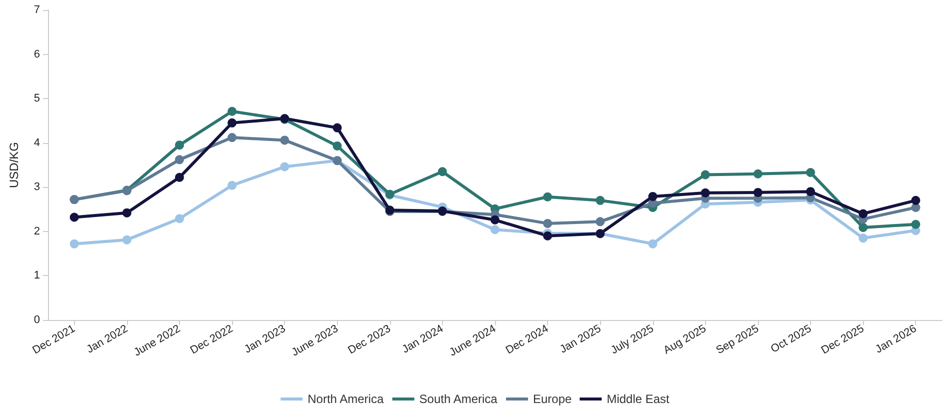 The image size is (950, 414). I want to click on legend-label: North America, so click(346, 399).